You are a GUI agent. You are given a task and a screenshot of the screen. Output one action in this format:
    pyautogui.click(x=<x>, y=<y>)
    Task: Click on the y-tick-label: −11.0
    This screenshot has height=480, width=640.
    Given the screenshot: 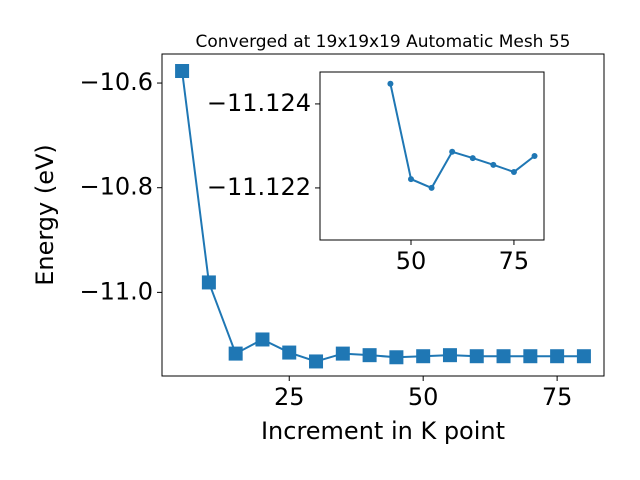 What is the action you would take?
    pyautogui.click(x=116, y=291)
    